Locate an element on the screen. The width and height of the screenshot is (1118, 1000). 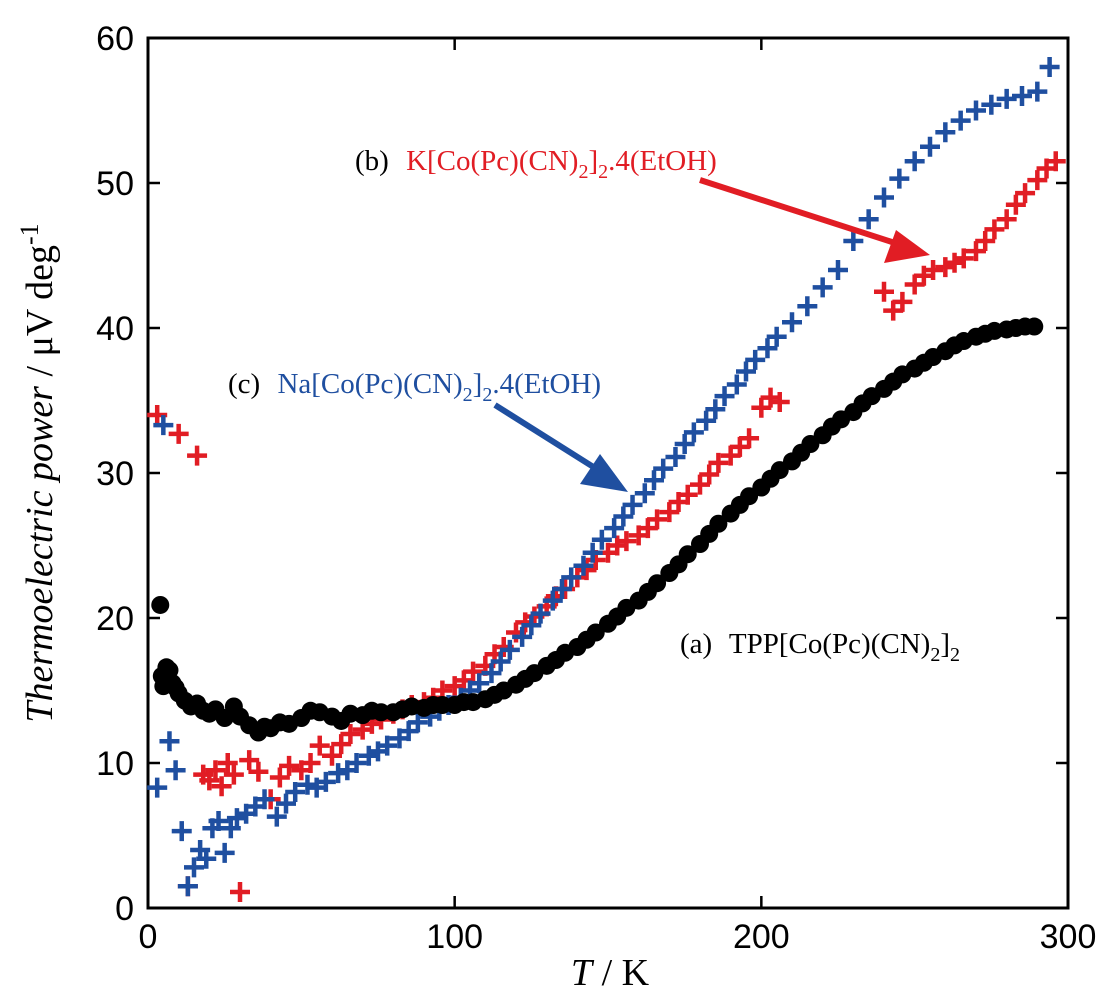
annotation-a-bracket: ] is located at coordinates (945, 644).